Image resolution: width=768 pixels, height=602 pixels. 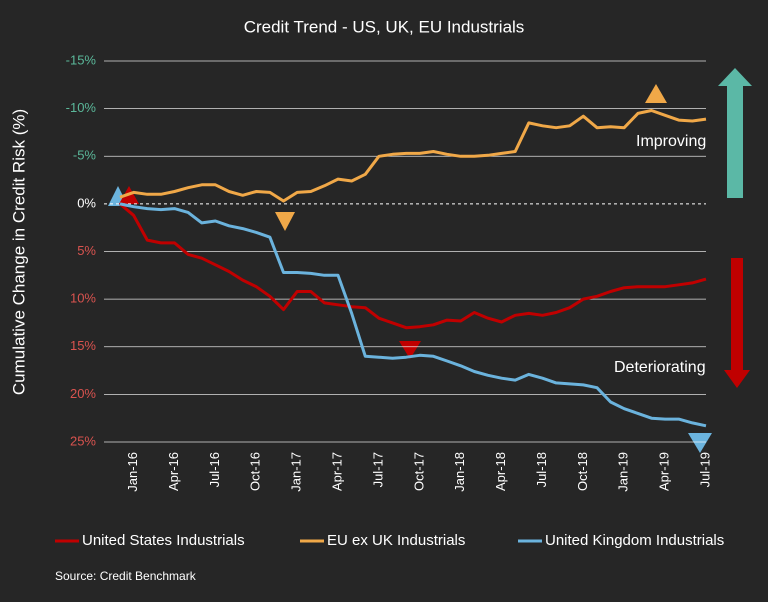 What do you see at coordinates (81, 59) in the screenshot?
I see `y-tick-label: -15%` at bounding box center [81, 59].